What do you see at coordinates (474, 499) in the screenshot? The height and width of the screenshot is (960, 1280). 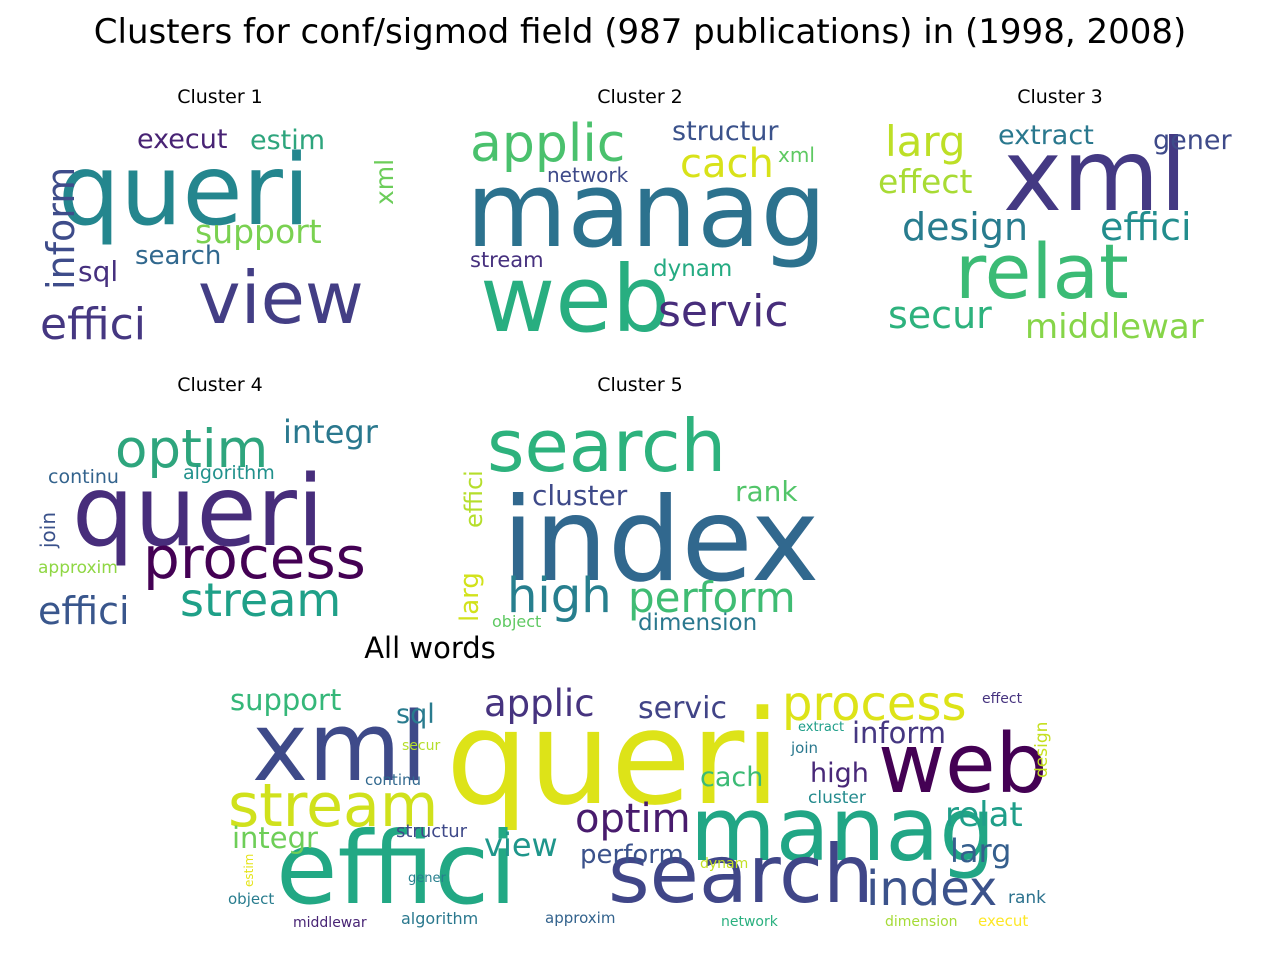 I see `word-cluster-5-effici: effici` at bounding box center [474, 499].